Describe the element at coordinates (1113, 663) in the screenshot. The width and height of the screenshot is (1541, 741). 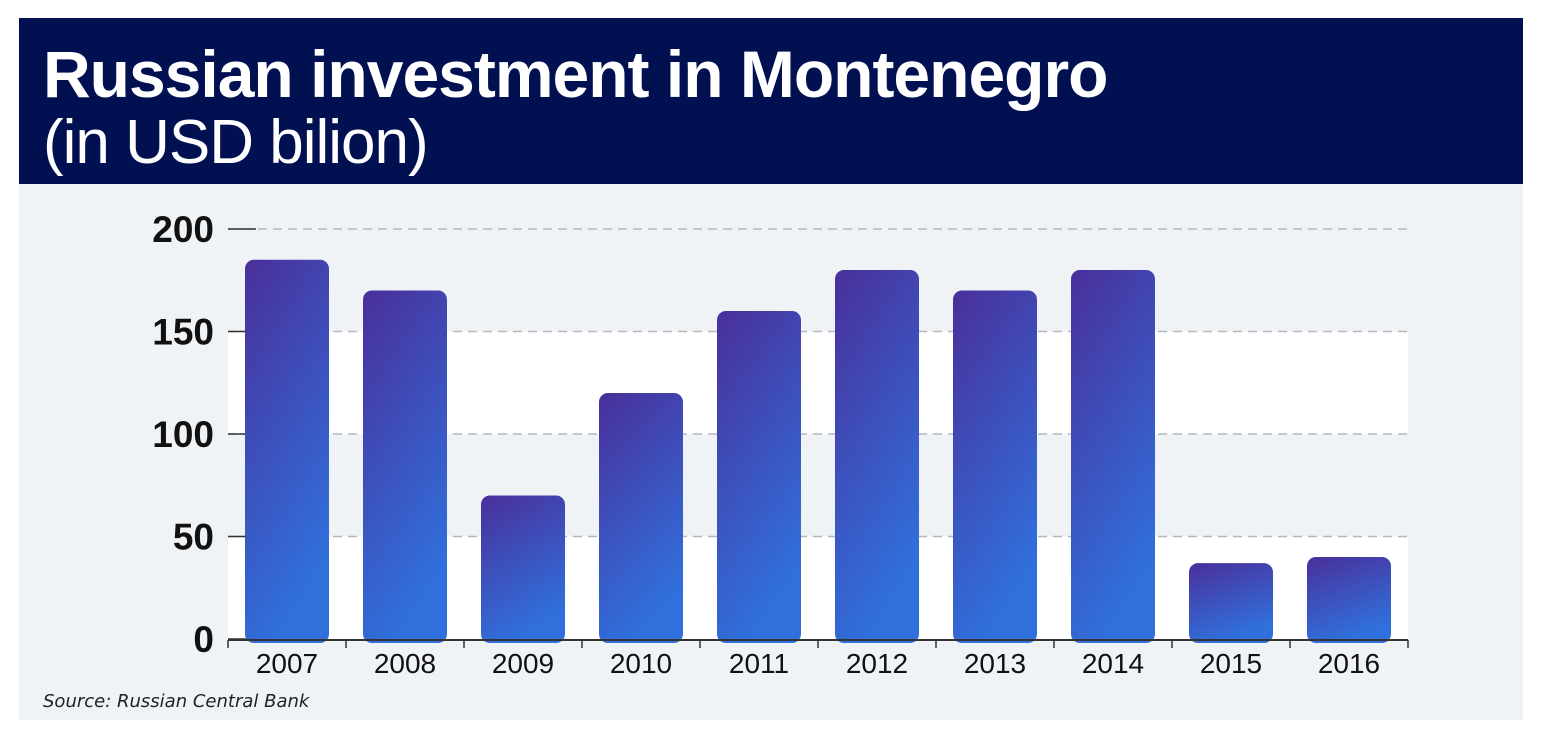
I see `x-tick-label: 2014` at that location.